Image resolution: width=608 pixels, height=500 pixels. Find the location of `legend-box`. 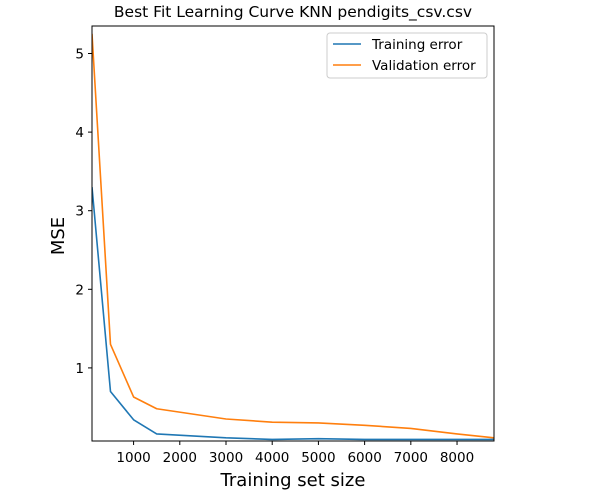

legend-box is located at coordinates (407, 55).